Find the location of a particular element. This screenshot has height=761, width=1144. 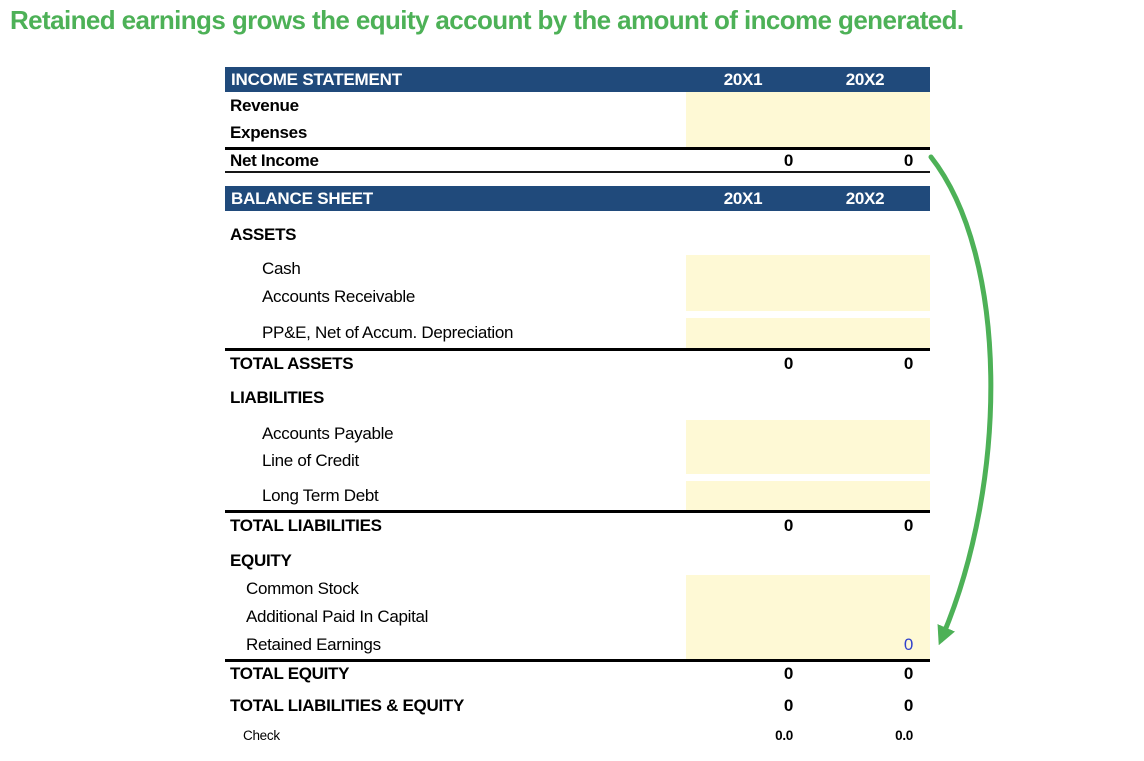

balance-sheet-header: BALANCE SHEET 20X1 20X2 is located at coordinates (577, 198).